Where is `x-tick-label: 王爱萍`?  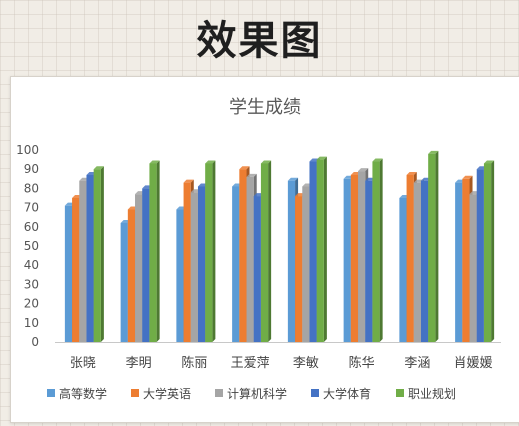 x-tick-label: 王爱萍 is located at coordinates (250, 363).